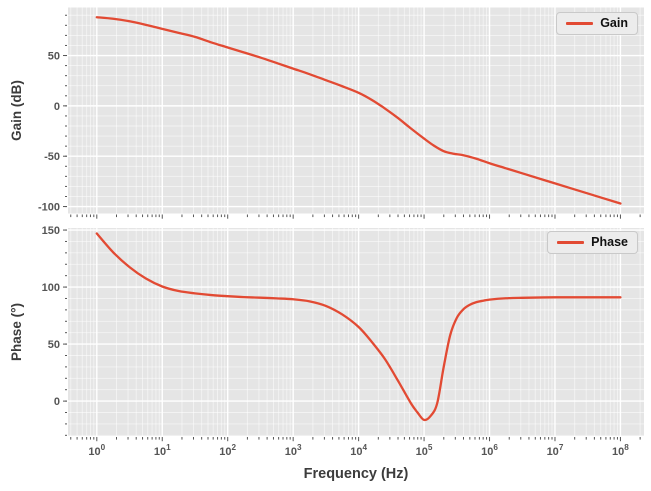 Image resolution: width=651 pixels, height=491 pixels. Describe the element at coordinates (51, 288) in the screenshot. I see `phase-ytick-label: 100` at that location.